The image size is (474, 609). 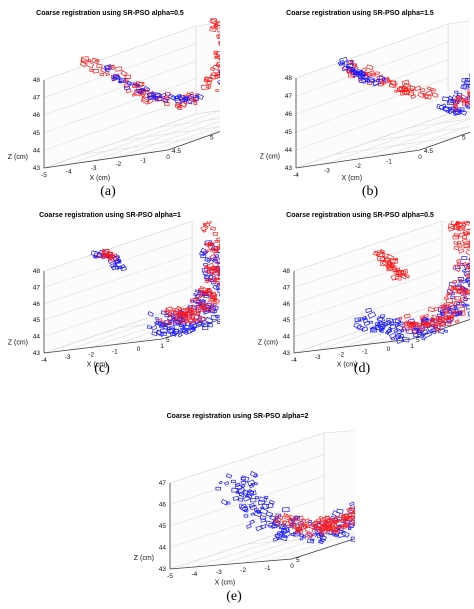 What do you see at coordinates (176, 151) in the screenshot?
I see `y-tick-label: 4.5` at bounding box center [176, 151].